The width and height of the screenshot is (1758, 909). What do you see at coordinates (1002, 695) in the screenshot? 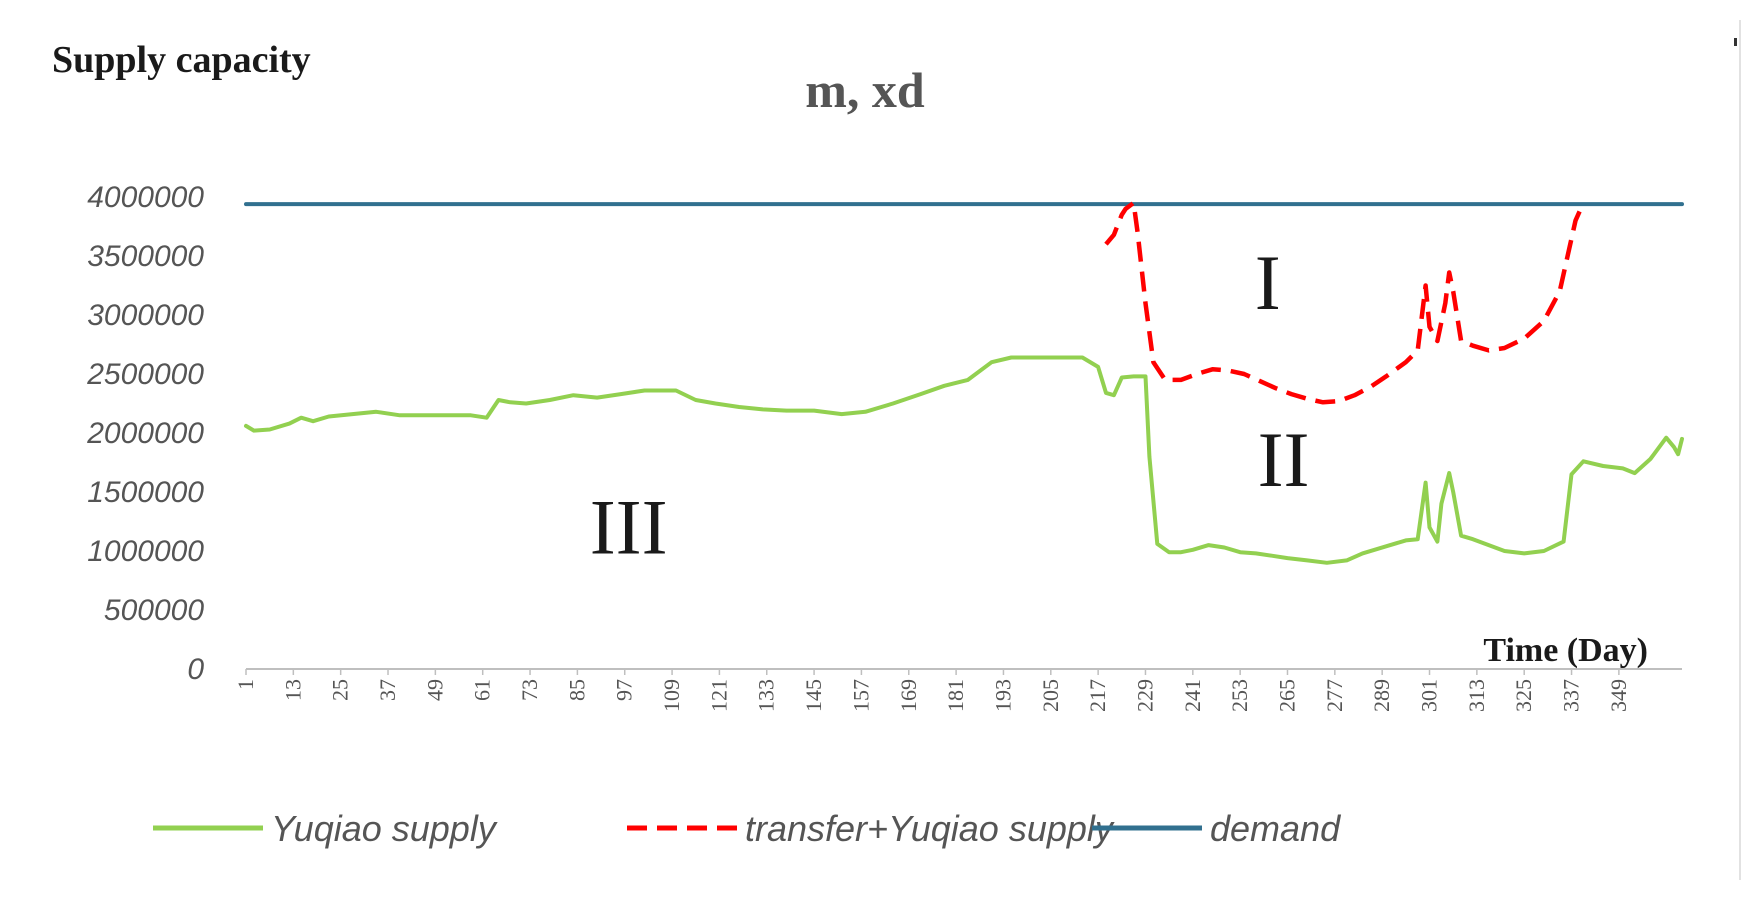
I see `x-tick-label: 193` at bounding box center [1002, 695].